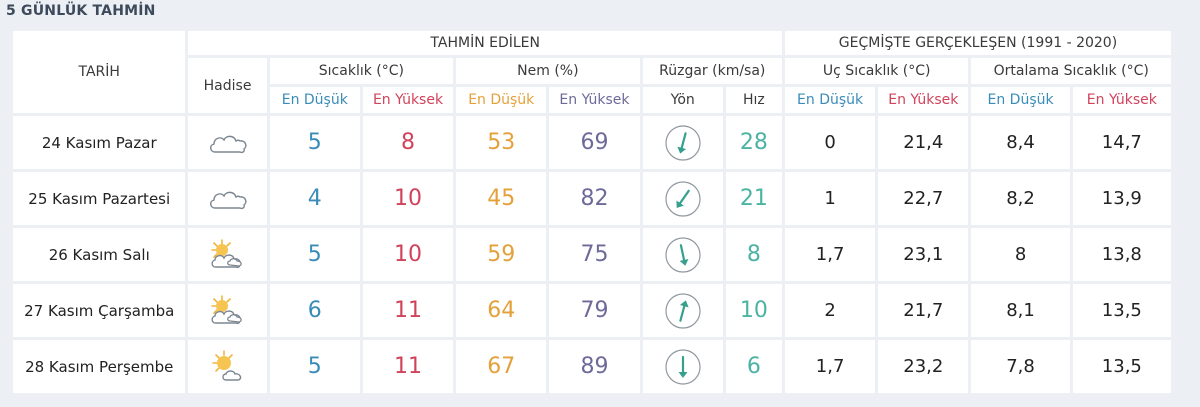  I want to click on wind-speed-cell: 21, so click(753, 198).